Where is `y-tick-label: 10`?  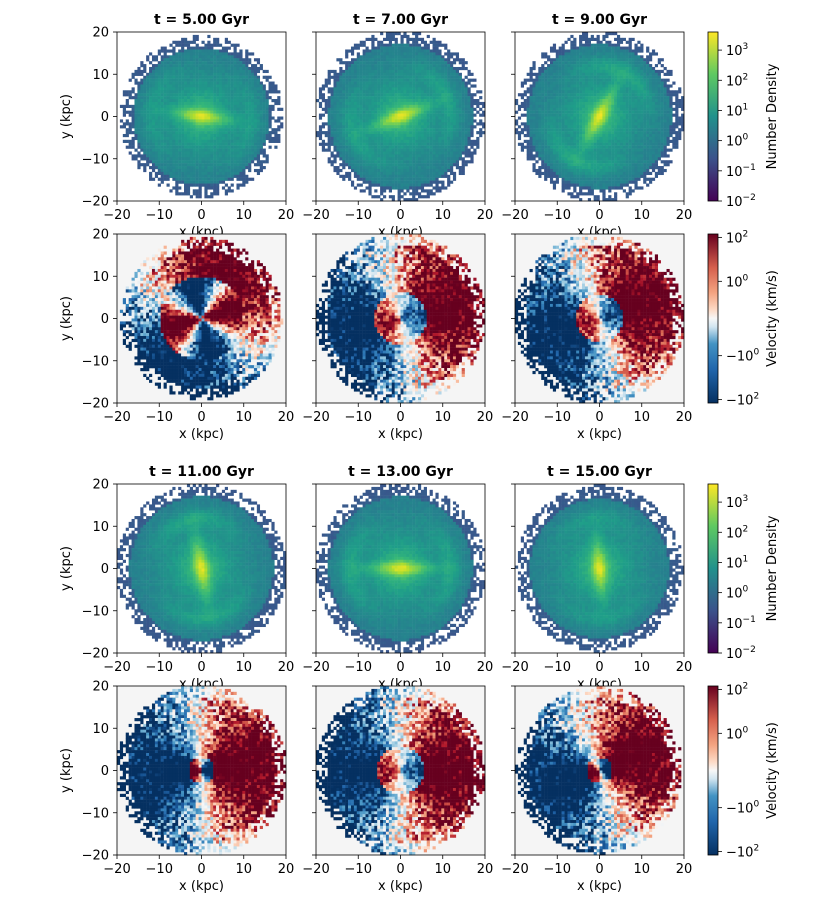
y-tick-label: 10 is located at coordinates (100, 277).